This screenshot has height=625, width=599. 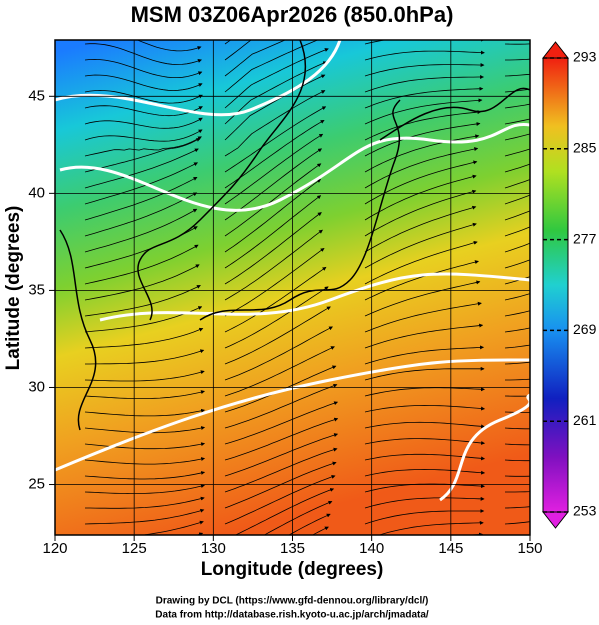 What do you see at coordinates (585, 329) in the screenshot?
I see `colorbar-tick-label: 269` at bounding box center [585, 329].